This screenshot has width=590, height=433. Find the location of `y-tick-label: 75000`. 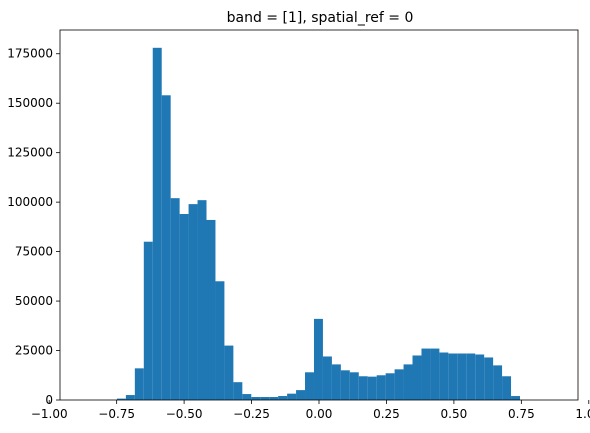

y-tick-label: 75000 is located at coordinates (34, 252).